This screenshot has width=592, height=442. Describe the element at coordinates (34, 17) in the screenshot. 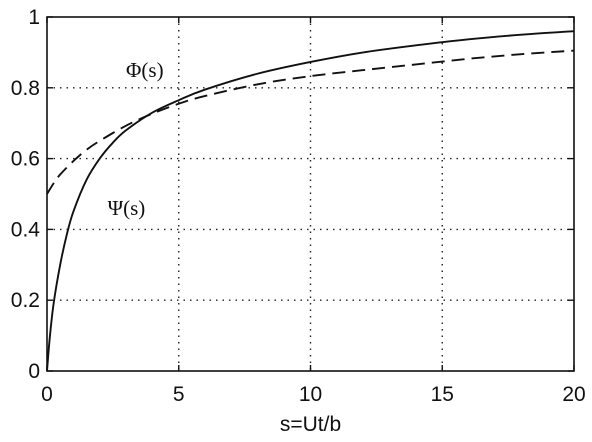

I see `y-tick-label: 1` at that location.